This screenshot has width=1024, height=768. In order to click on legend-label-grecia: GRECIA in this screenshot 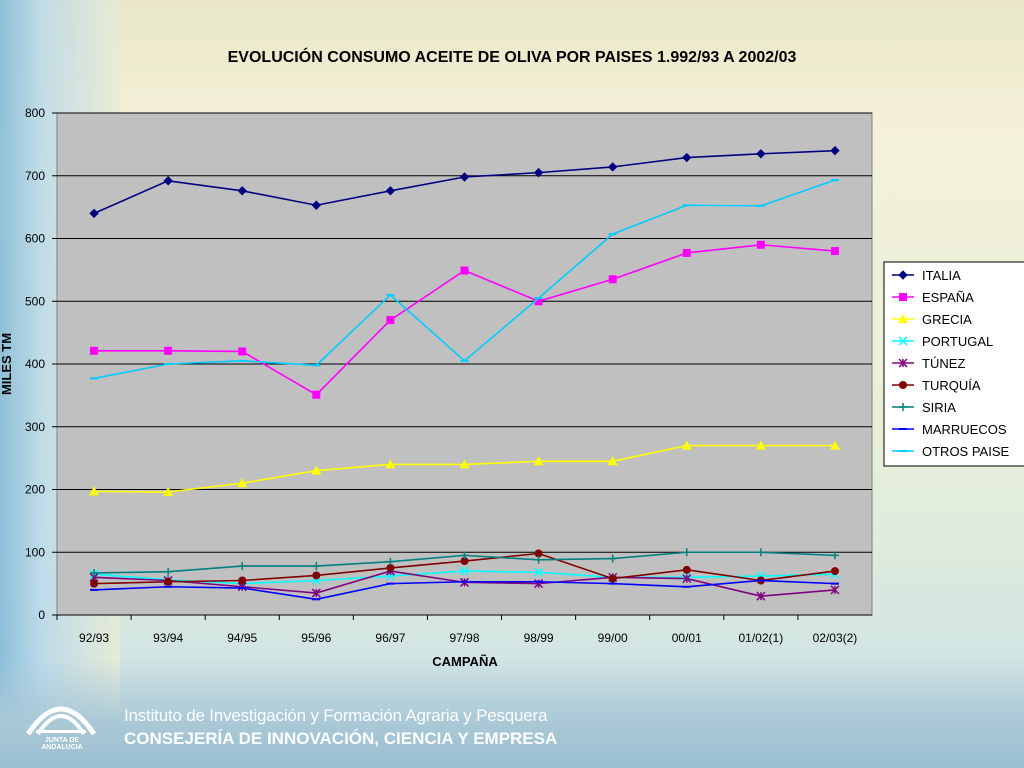, I will do `click(947, 319)`.